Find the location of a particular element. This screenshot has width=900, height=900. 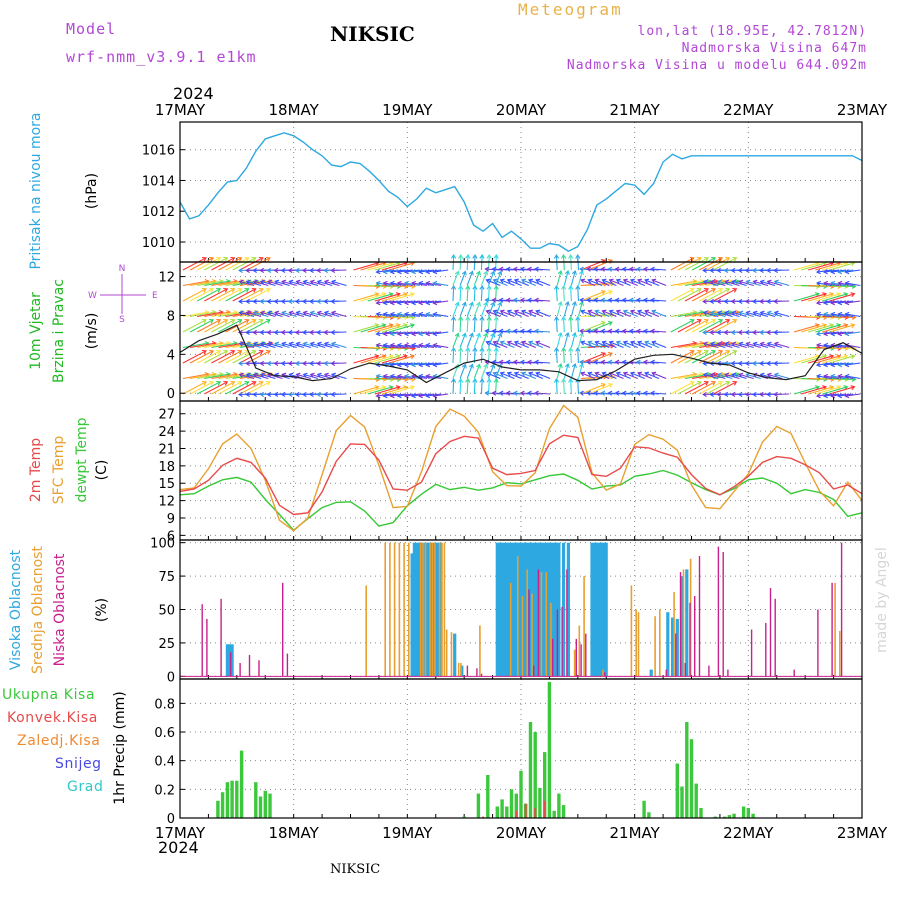

wind-line-speed is located at coordinates (521, 354).